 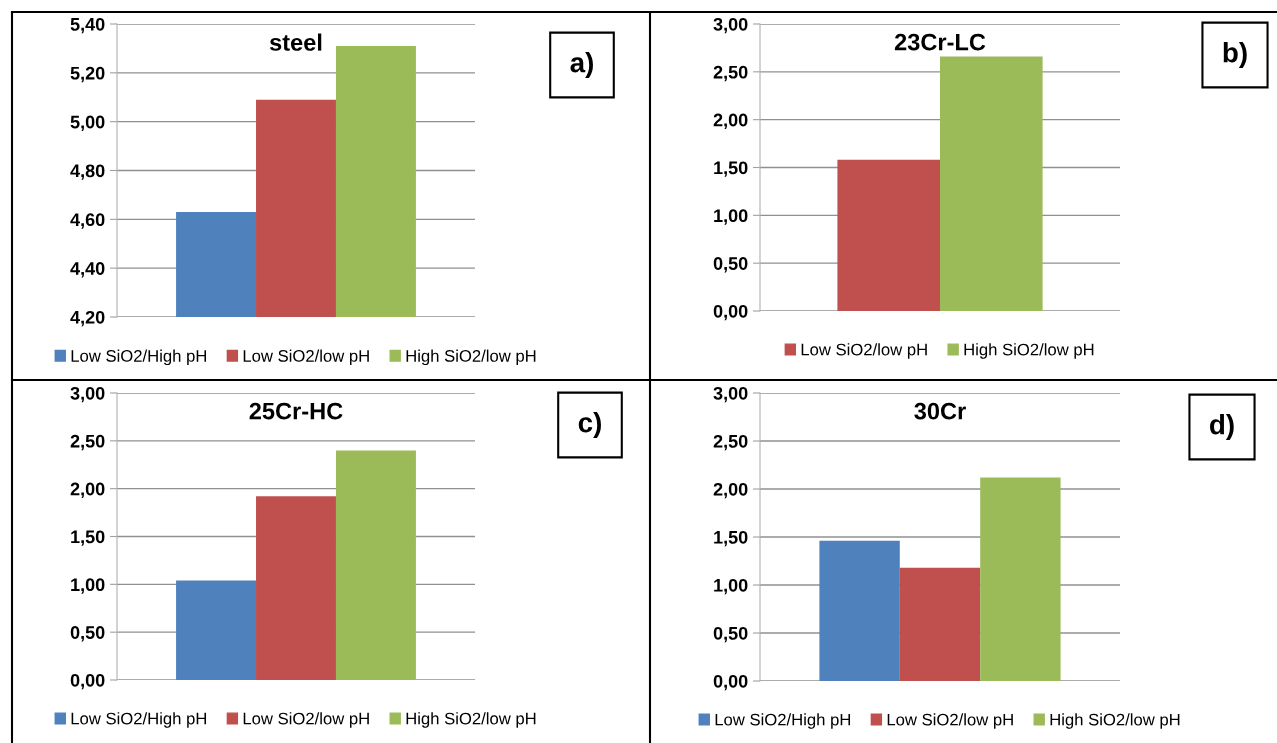 I want to click on text: d), so click(x=1222, y=427).